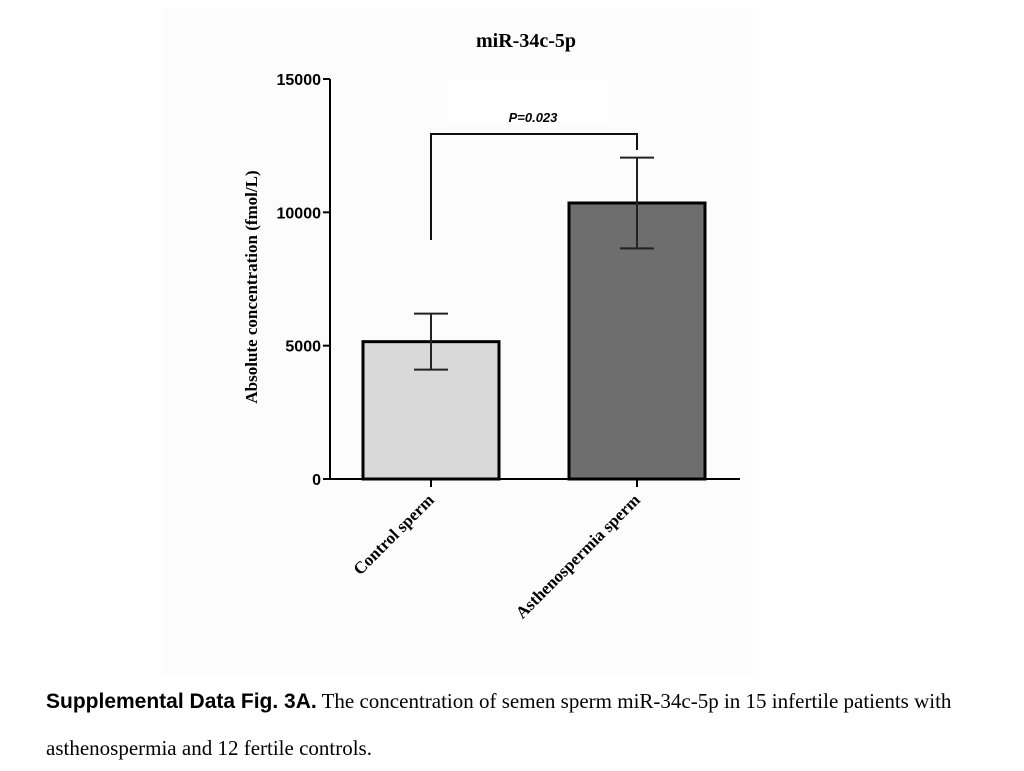  I want to click on y-axis-title: Absolute concentration (fmol/L), so click(251, 286).